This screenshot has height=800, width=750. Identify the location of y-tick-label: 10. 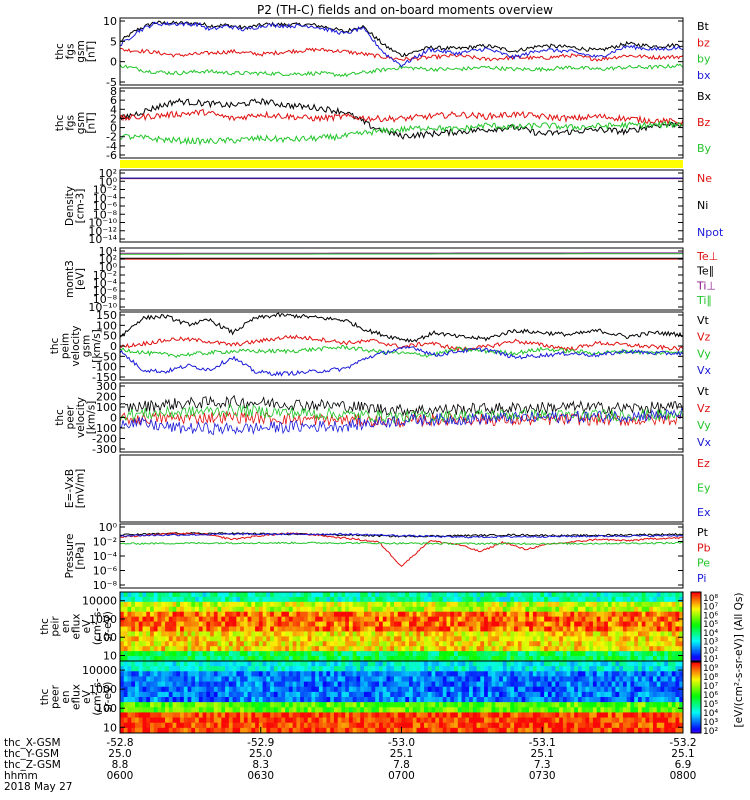
(110, 727).